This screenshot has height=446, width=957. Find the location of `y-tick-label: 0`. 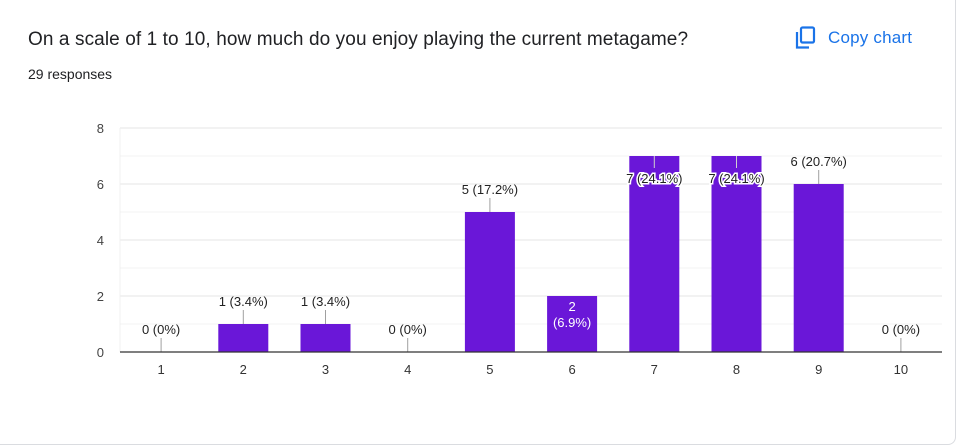

y-tick-label: 0 is located at coordinates (100, 352).